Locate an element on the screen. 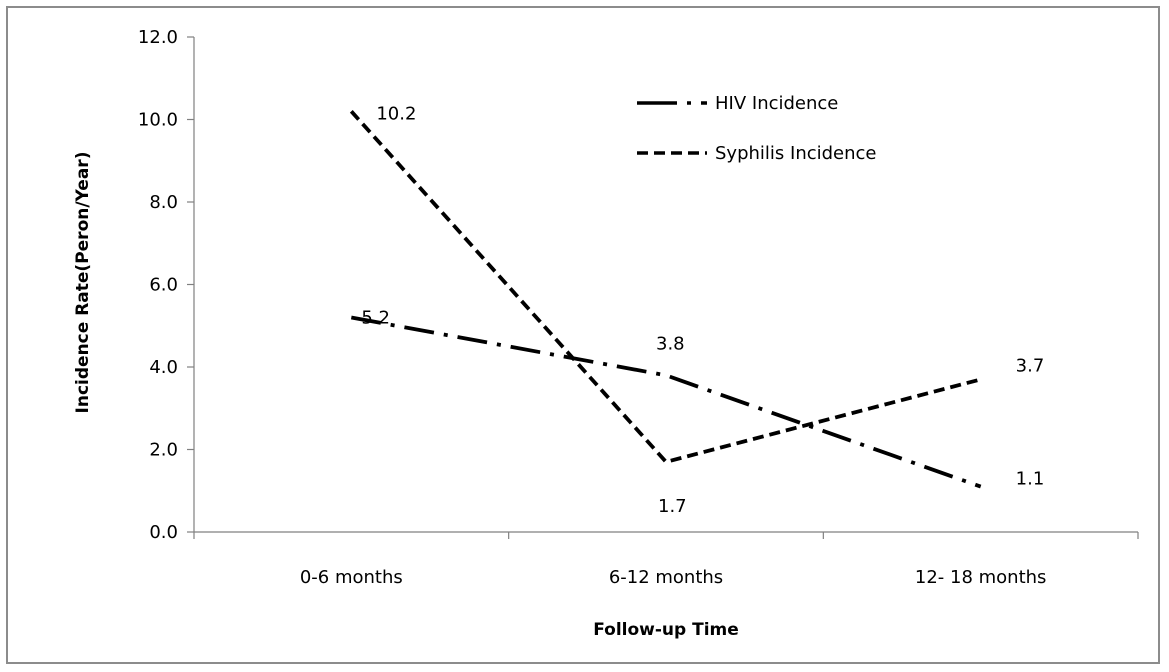 The width and height of the screenshot is (1169, 672). y-axis-ticks: 0.0 2.0 4.0 6.0 8.0 10.0 12.0 is located at coordinates (166, 285).